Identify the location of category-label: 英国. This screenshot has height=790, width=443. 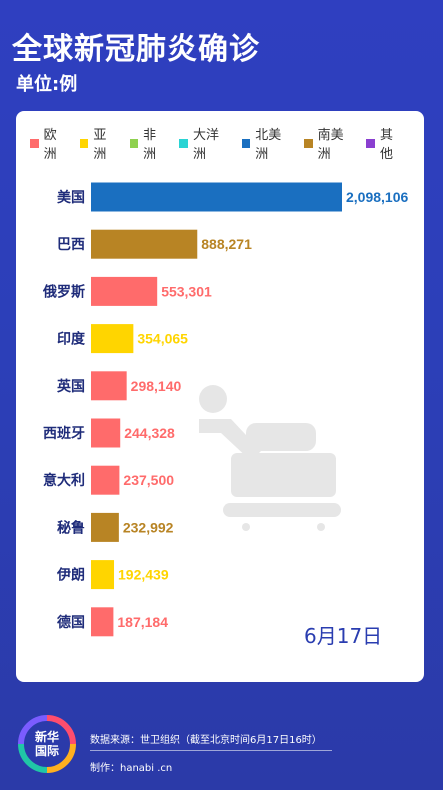
(70, 386).